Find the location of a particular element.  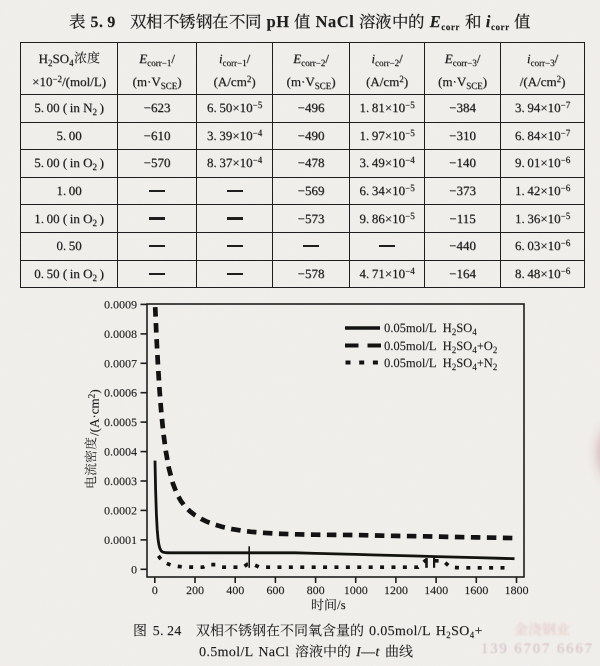

svg-text: 0.0004 is located at coordinates (120, 452).